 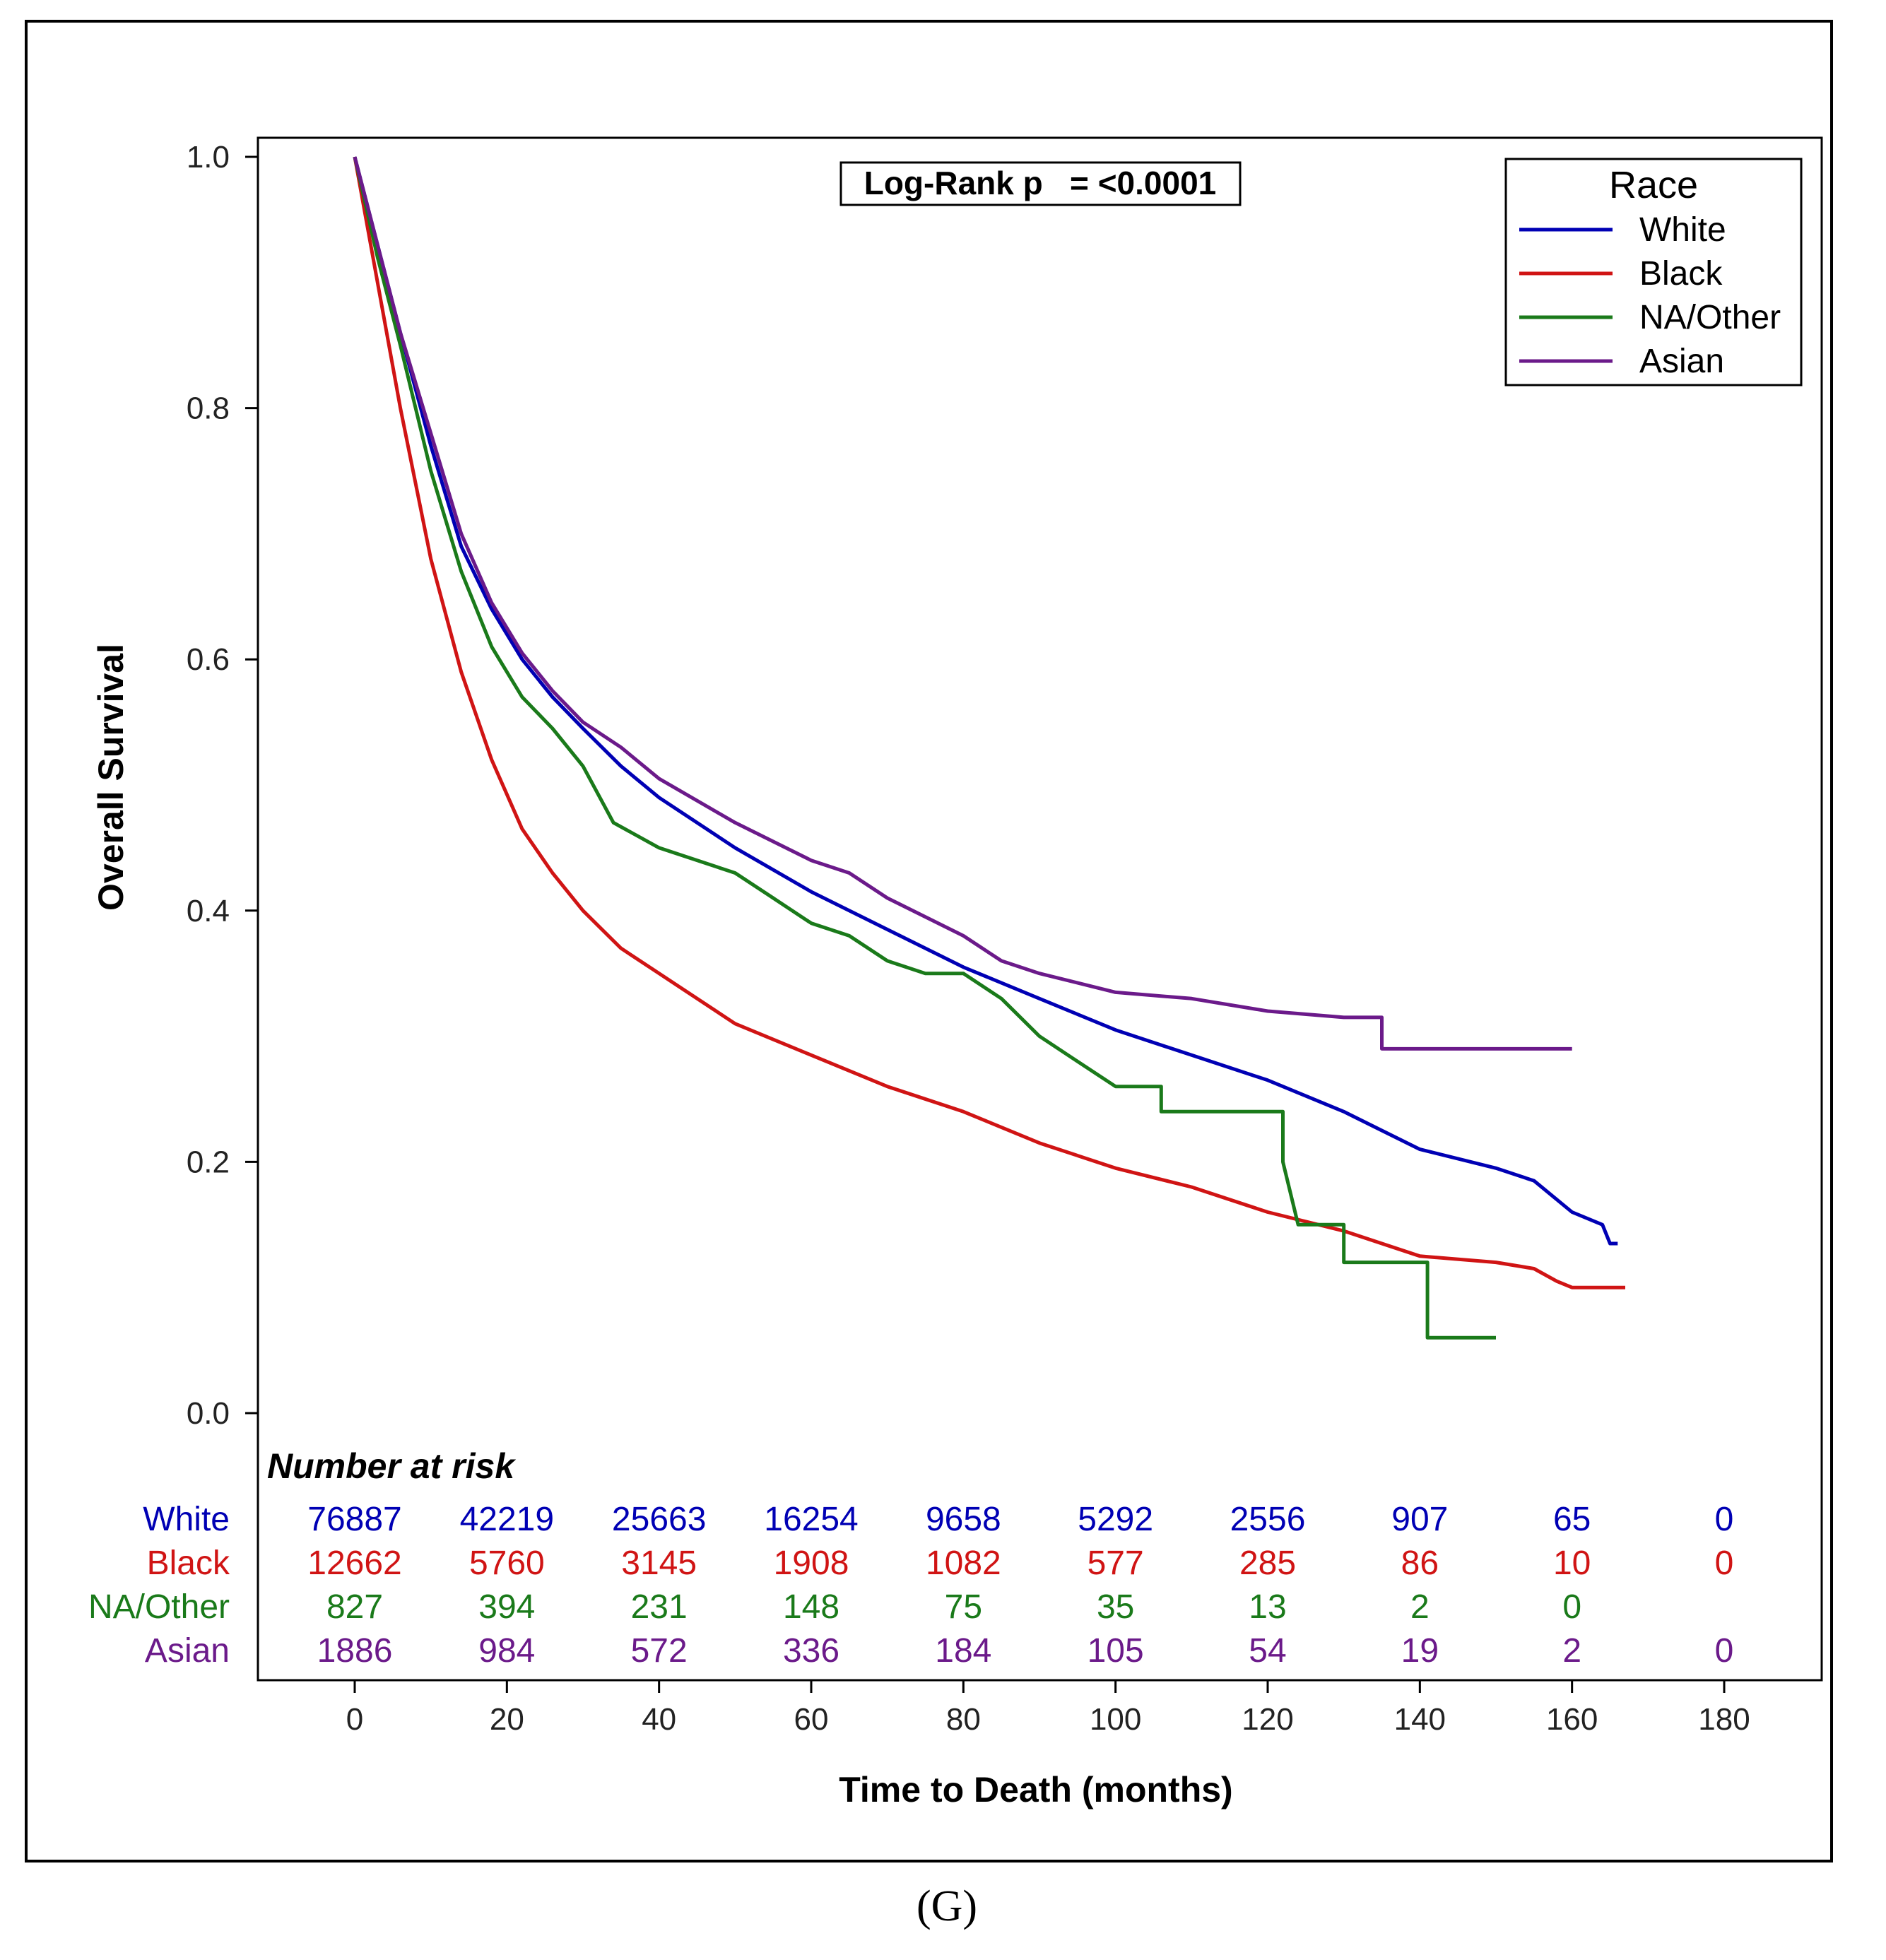 I want to click on risk-cell: 19, so click(x=1420, y=1651).